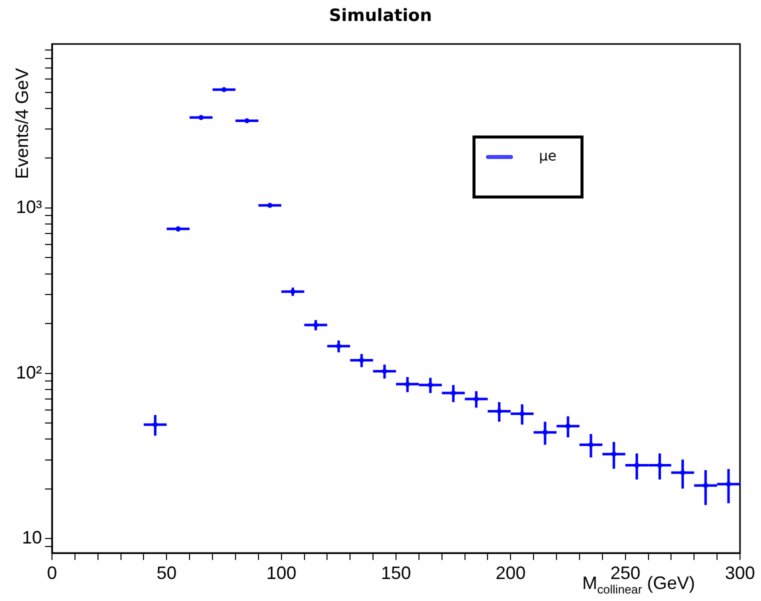 The width and height of the screenshot is (761, 601). Describe the element at coordinates (52, 572) in the screenshot. I see `x-tick-label: 0` at that location.